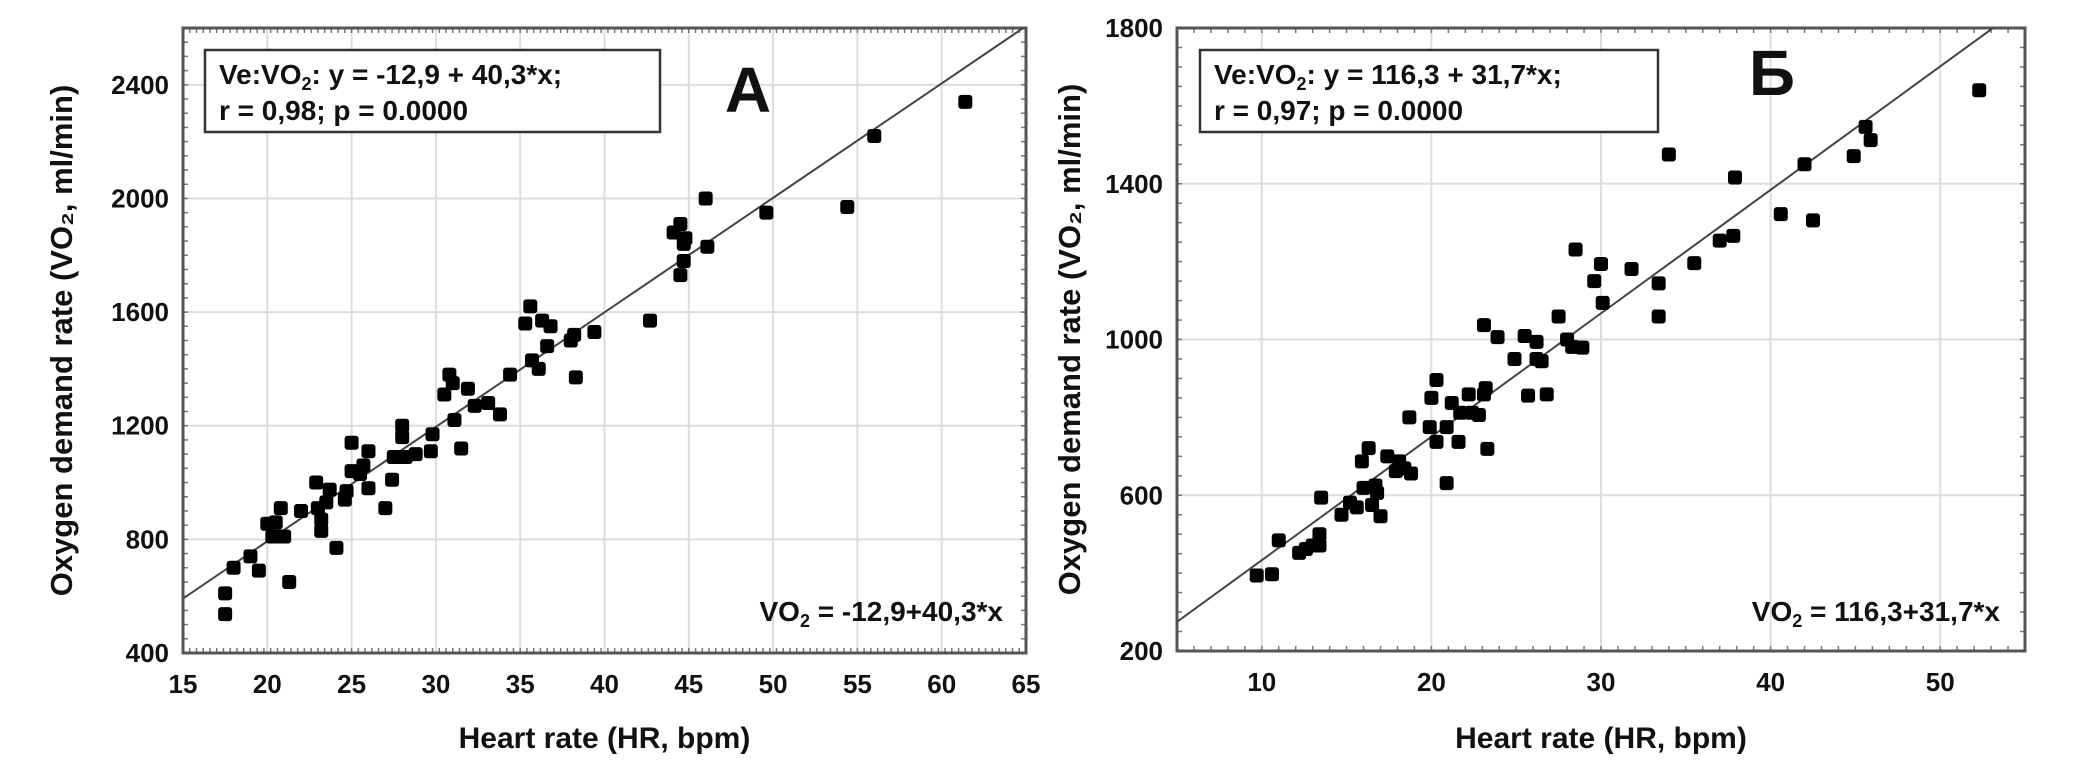  What do you see at coordinates (61, 341) in the screenshot?
I see `y-axis-title: Oxygen demand rate (VO₂, ml/min)` at bounding box center [61, 341].